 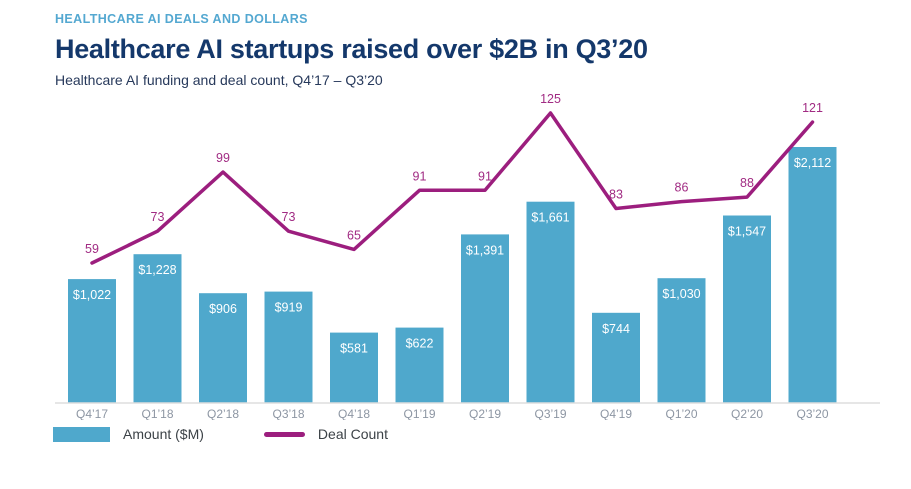 I want to click on bar-value-label: $1,547, so click(x=747, y=232).